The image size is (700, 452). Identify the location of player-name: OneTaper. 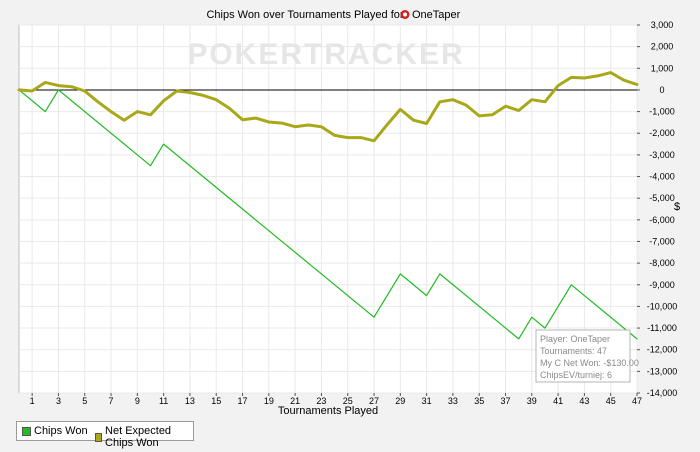
(436, 15).